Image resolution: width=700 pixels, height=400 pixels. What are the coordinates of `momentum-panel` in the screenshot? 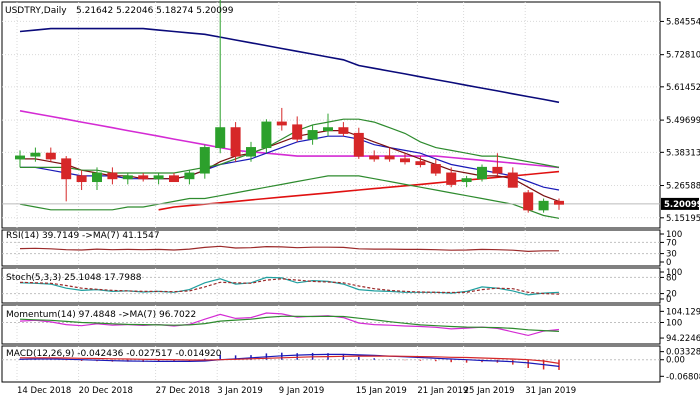 It's located at (331, 324).